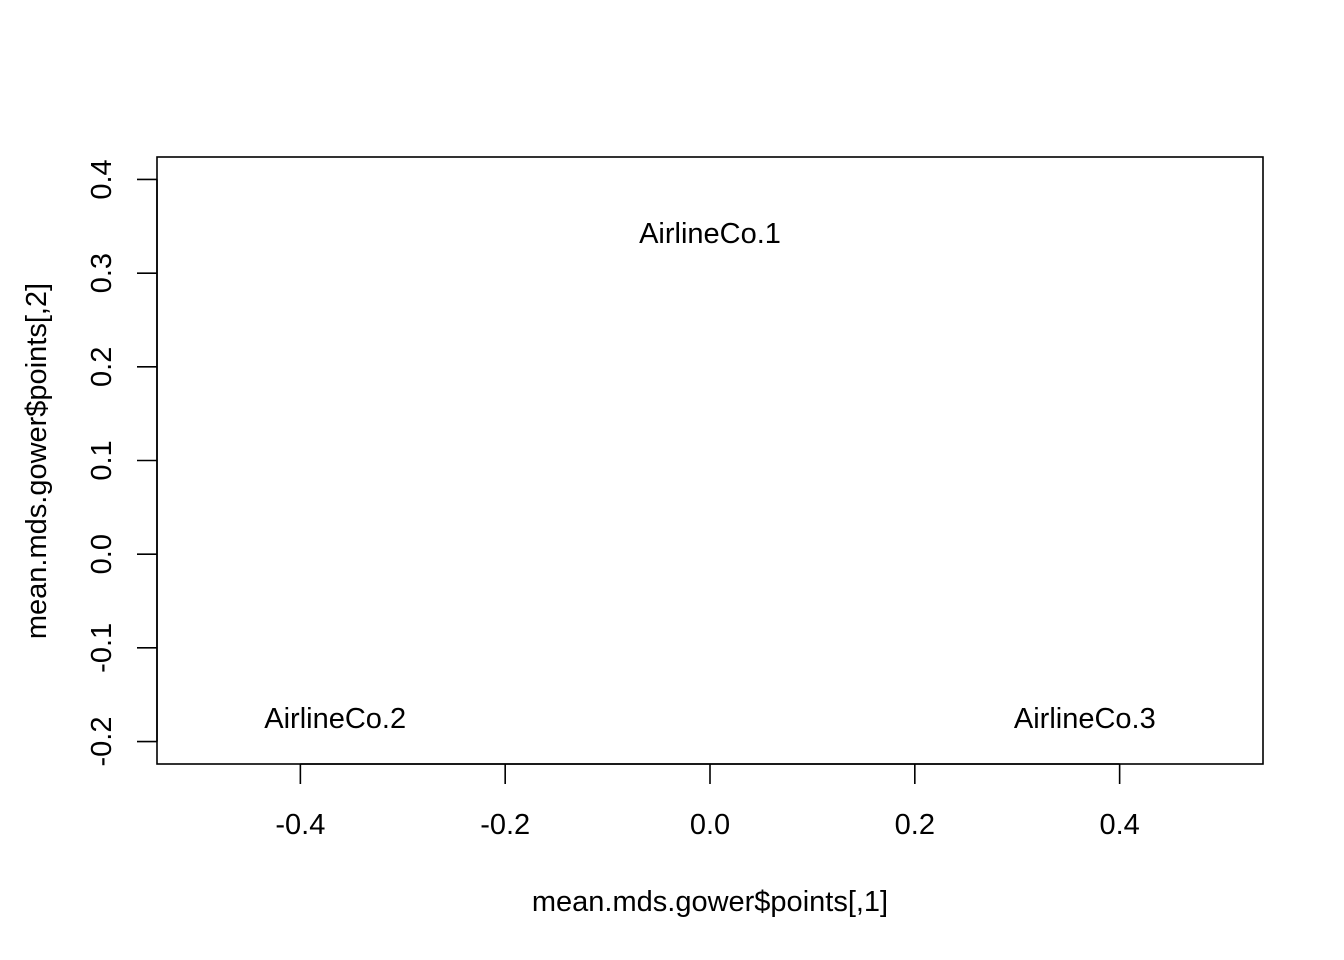  I want to click on y-tick-label: 0.1, so click(102, 460).